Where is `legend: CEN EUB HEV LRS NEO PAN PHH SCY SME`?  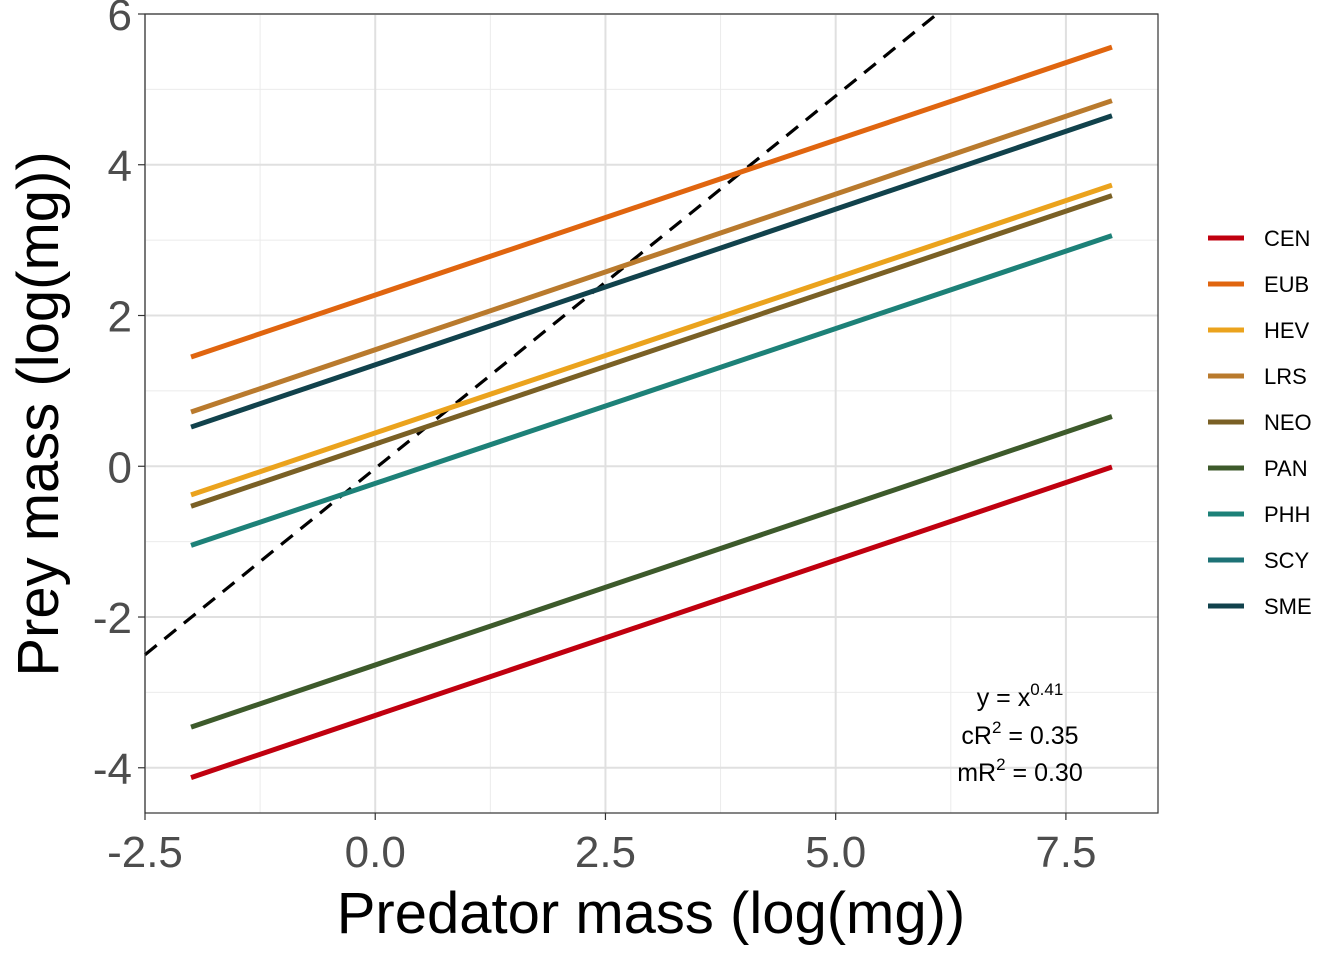
legend: CEN EUB HEV LRS NEO PAN PHH SCY SME is located at coordinates (1260, 422).